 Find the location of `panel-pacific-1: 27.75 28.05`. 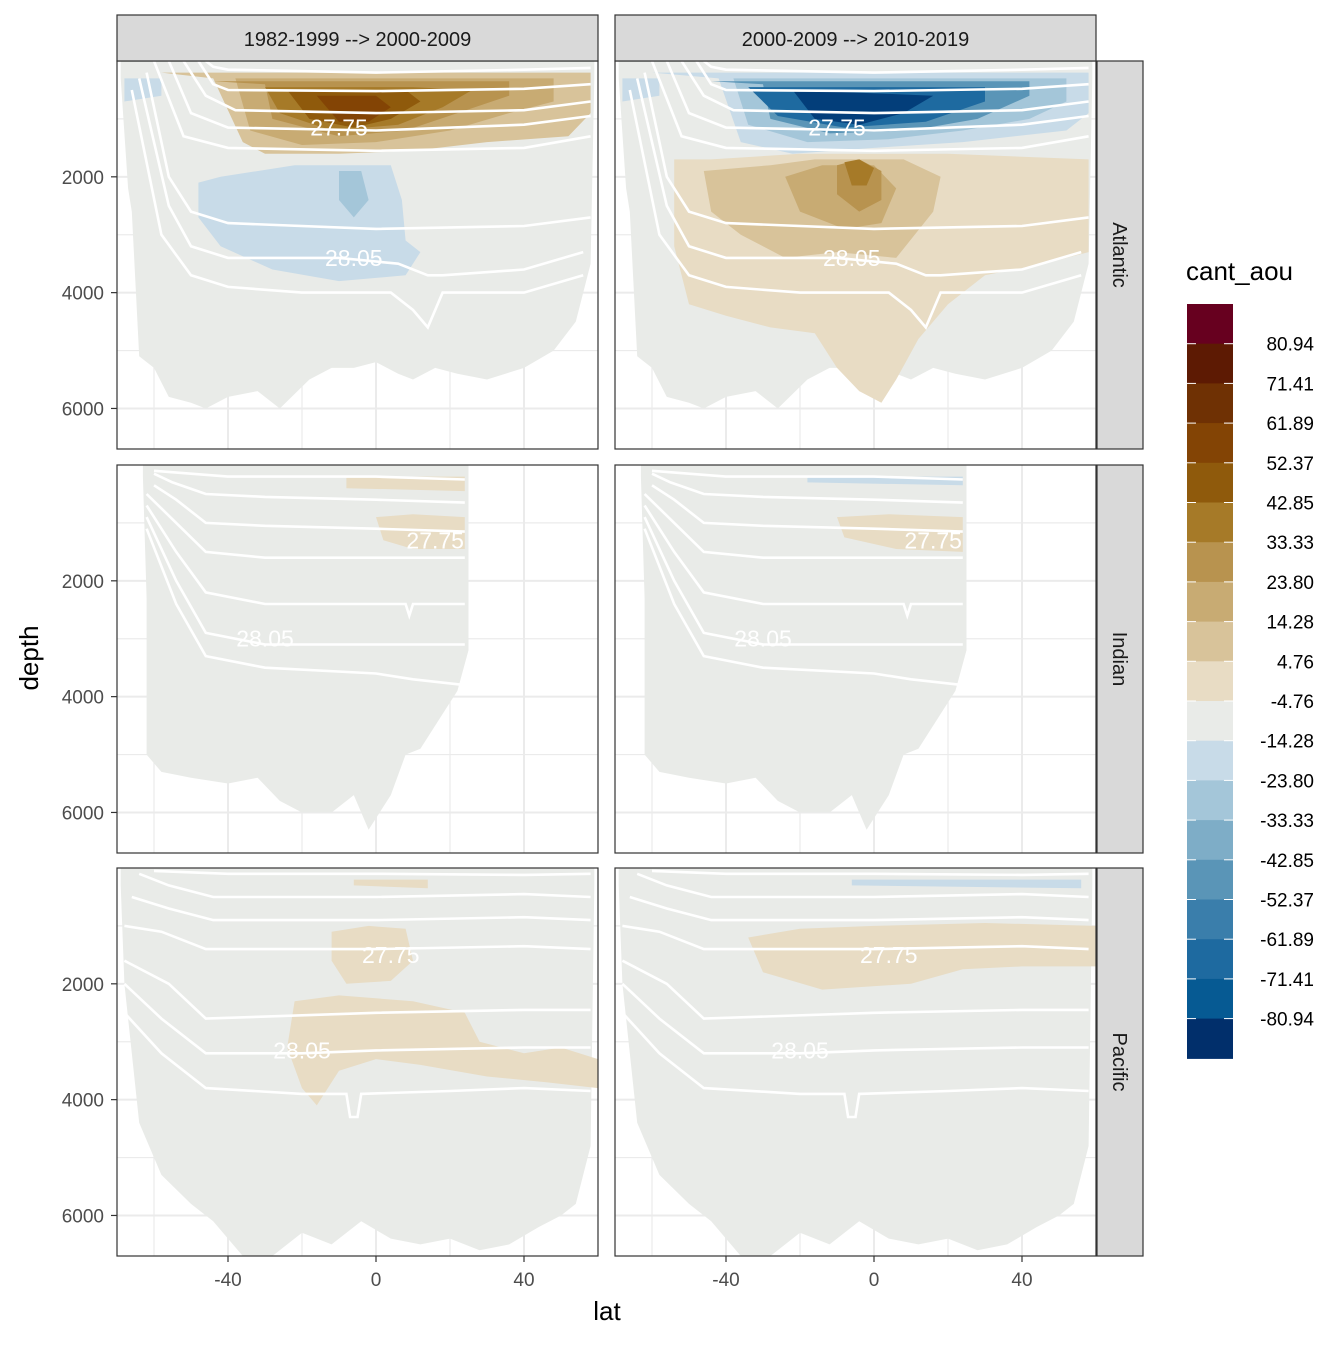

panel-pacific-1: 27.75 28.05 is located at coordinates (357, 1062).